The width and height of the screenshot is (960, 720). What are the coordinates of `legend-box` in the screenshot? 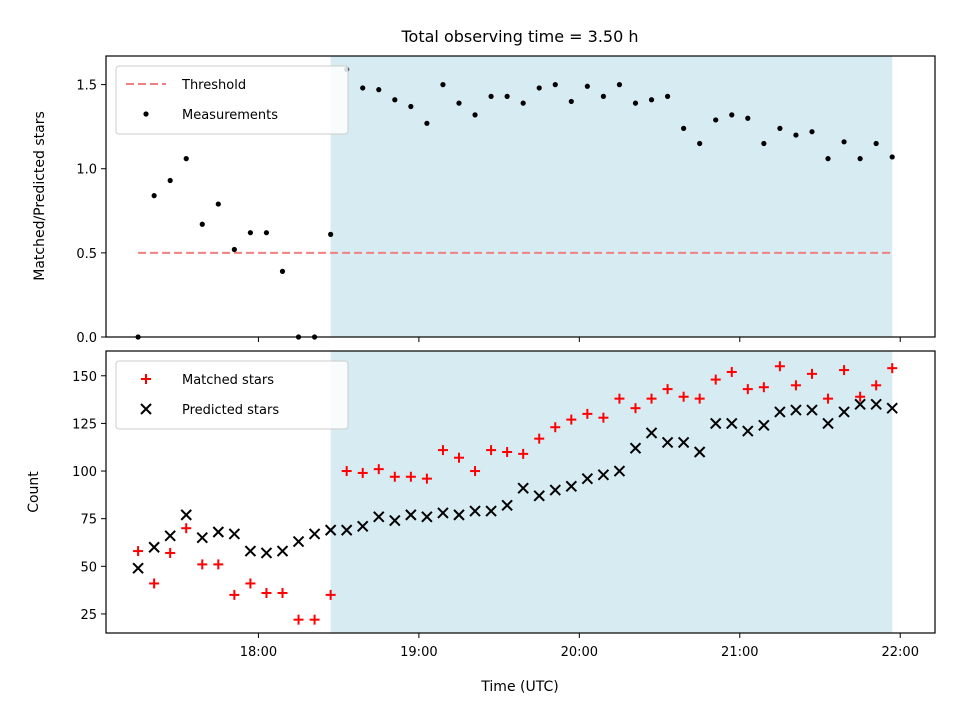 It's located at (232, 100).